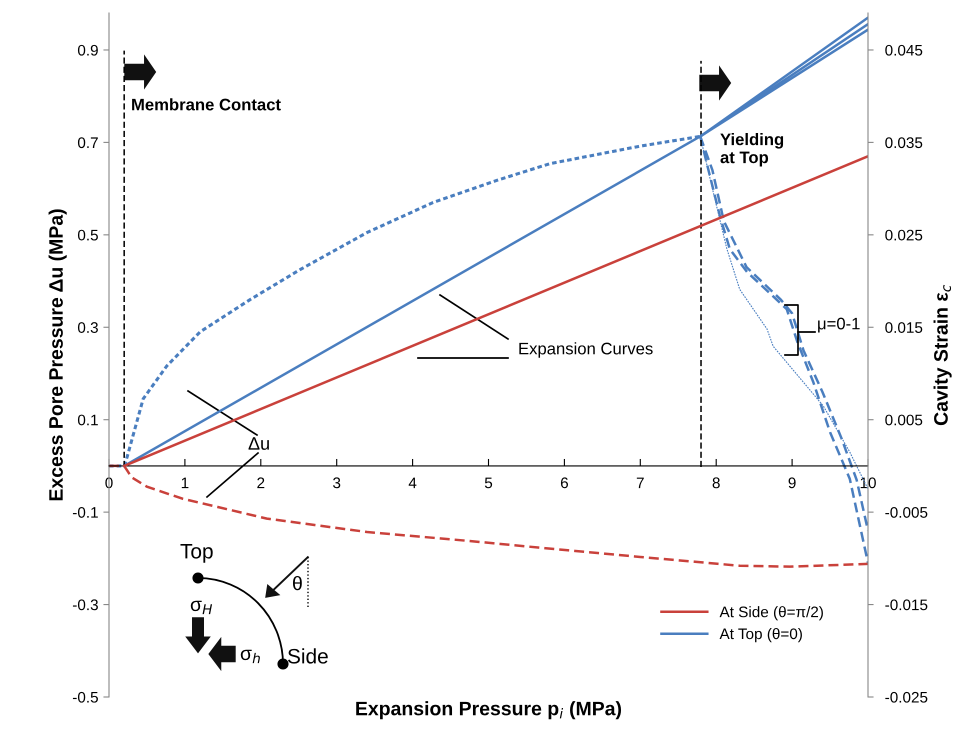  I want to click on x-tick-label: 8, so click(716, 482).